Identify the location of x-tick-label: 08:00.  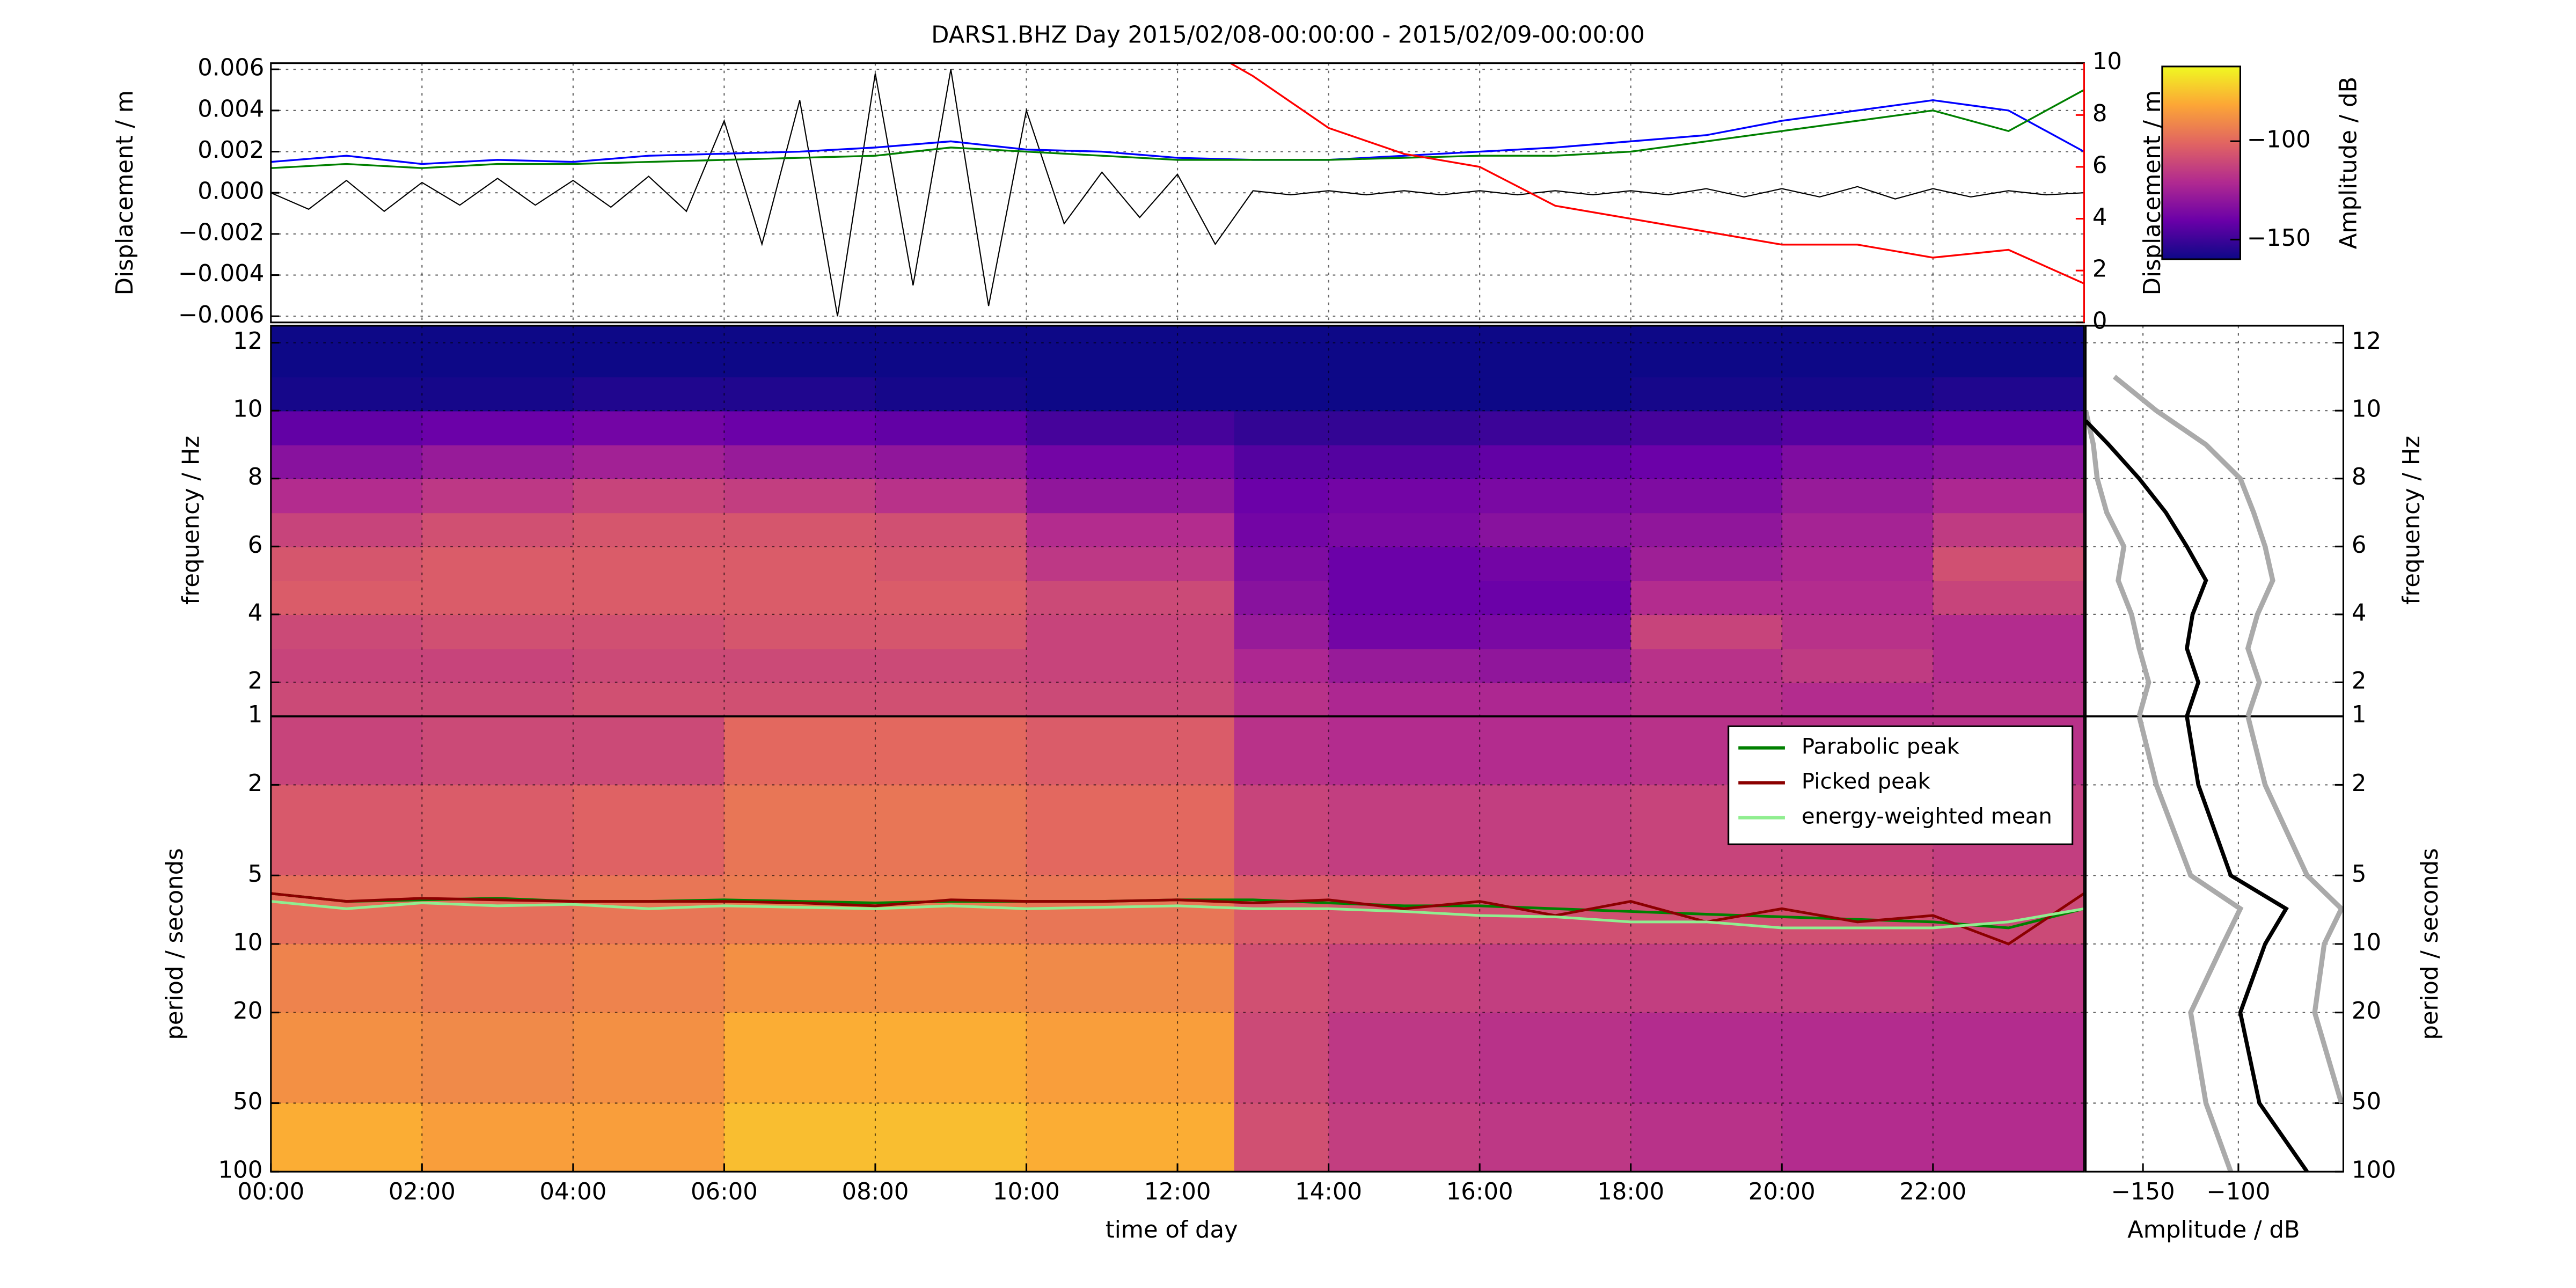
(875, 1192).